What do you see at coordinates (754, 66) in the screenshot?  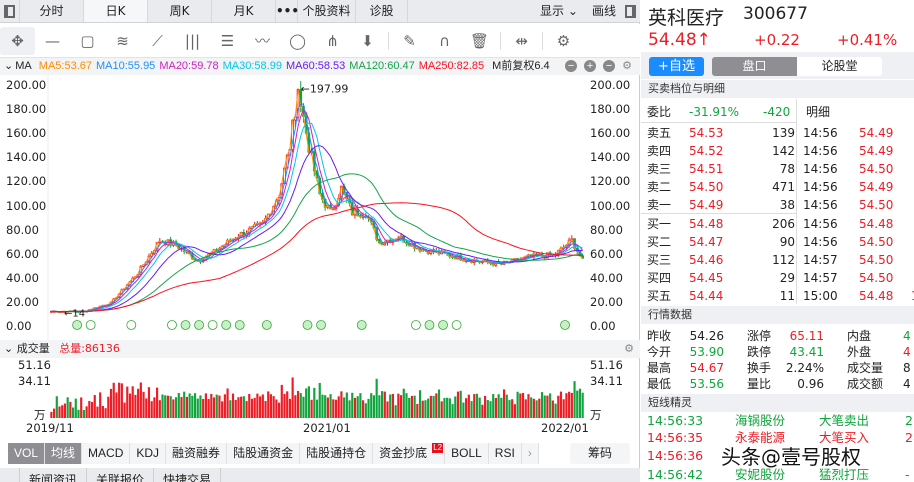 I see `tab-order-book: 盘口` at bounding box center [754, 66].